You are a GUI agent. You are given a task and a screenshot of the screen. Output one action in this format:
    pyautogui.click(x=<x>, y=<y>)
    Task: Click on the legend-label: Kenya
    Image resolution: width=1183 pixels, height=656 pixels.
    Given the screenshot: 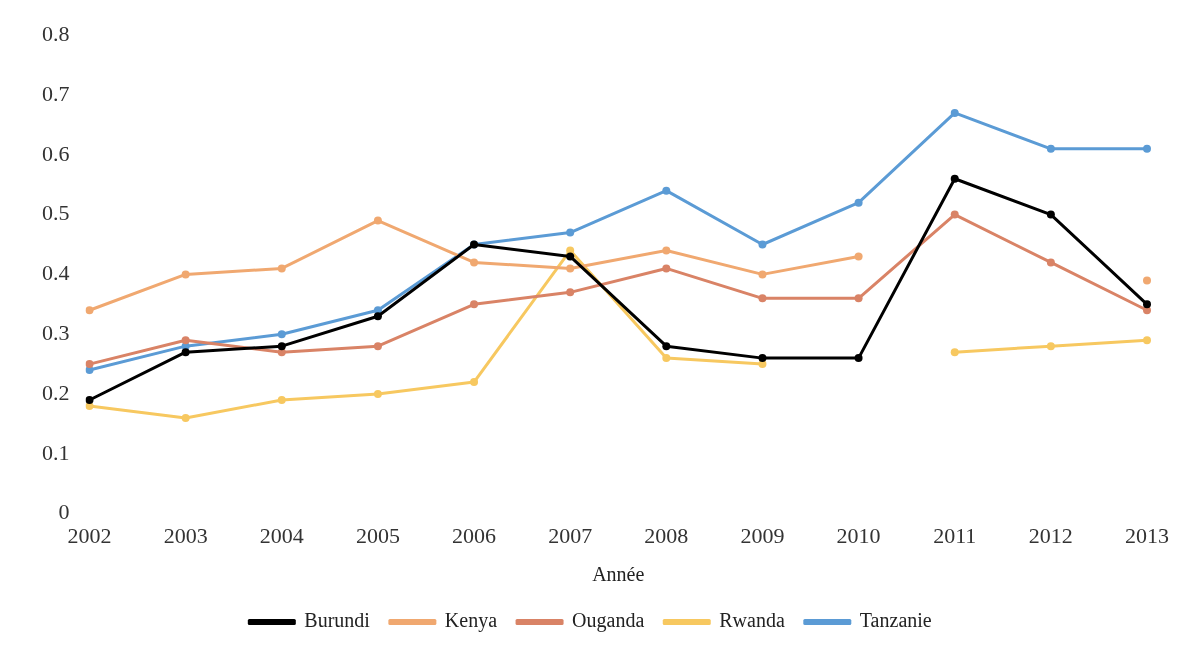 What is the action you would take?
    pyautogui.click(x=471, y=621)
    